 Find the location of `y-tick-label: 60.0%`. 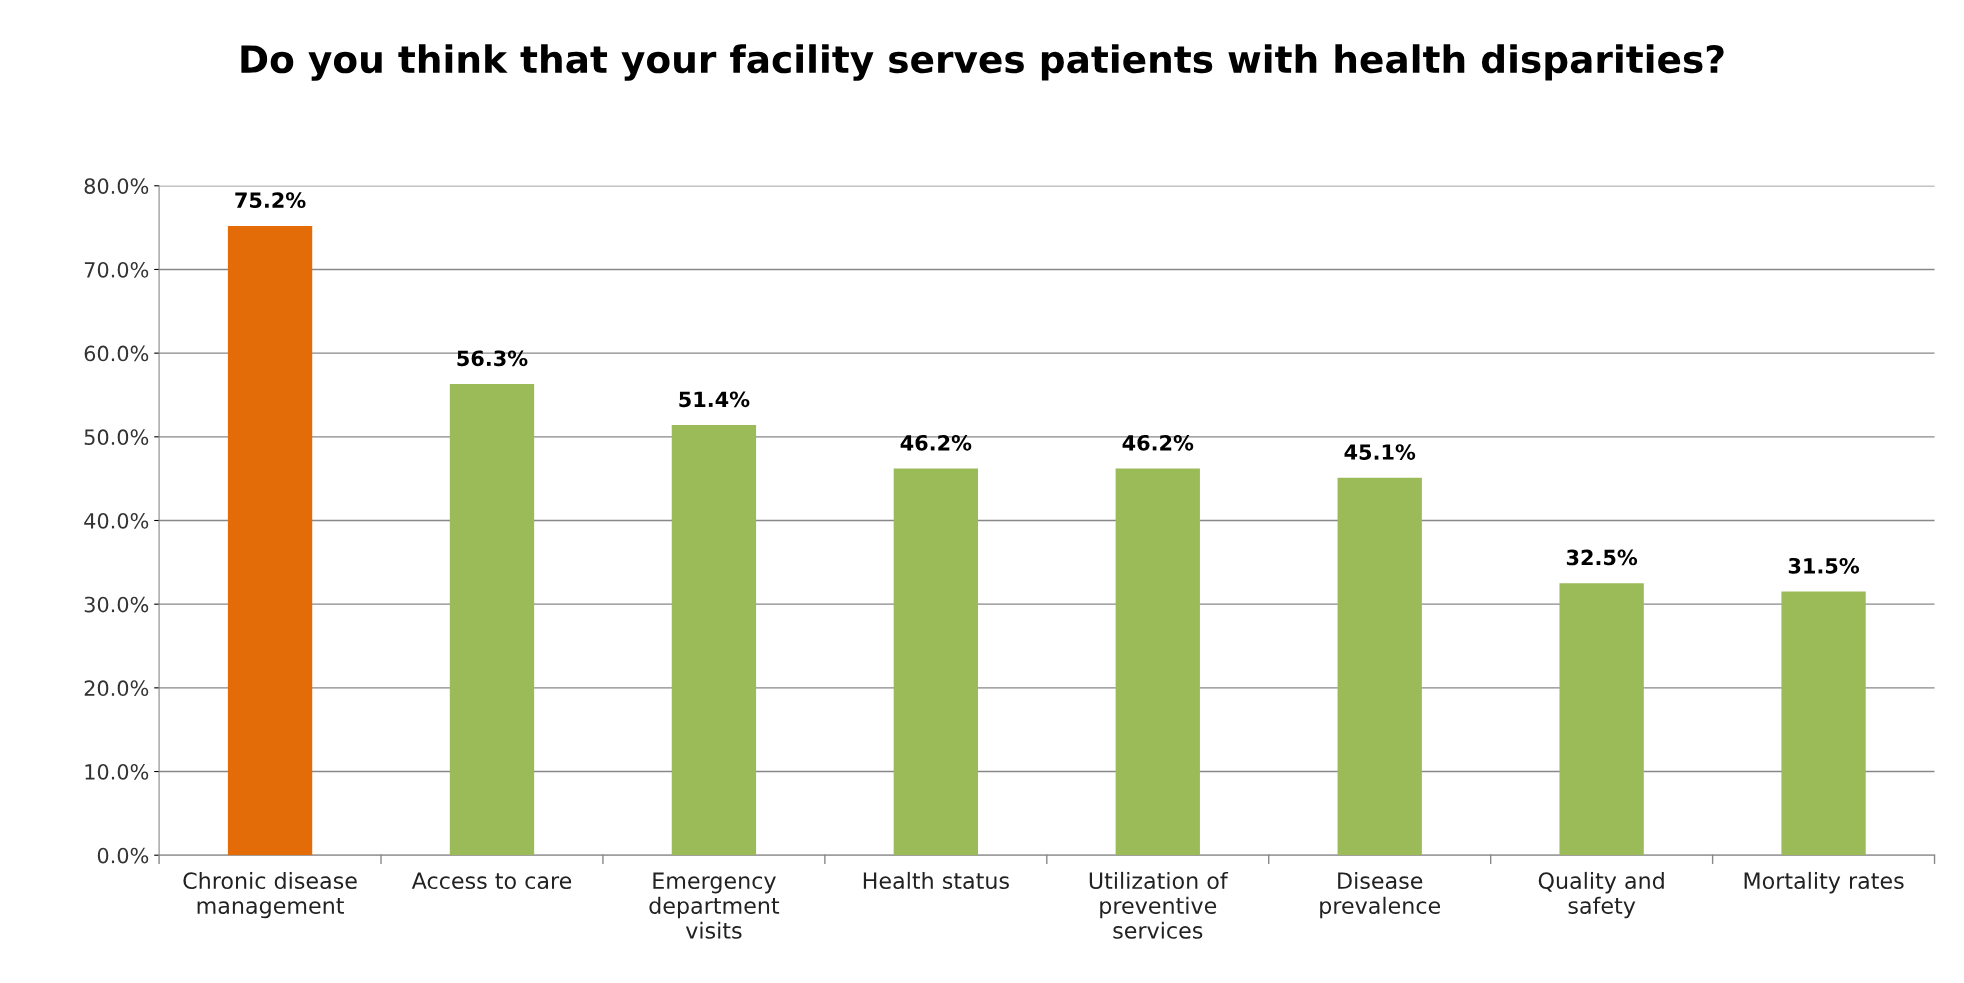

y-tick-label: 60.0% is located at coordinates (116, 353).